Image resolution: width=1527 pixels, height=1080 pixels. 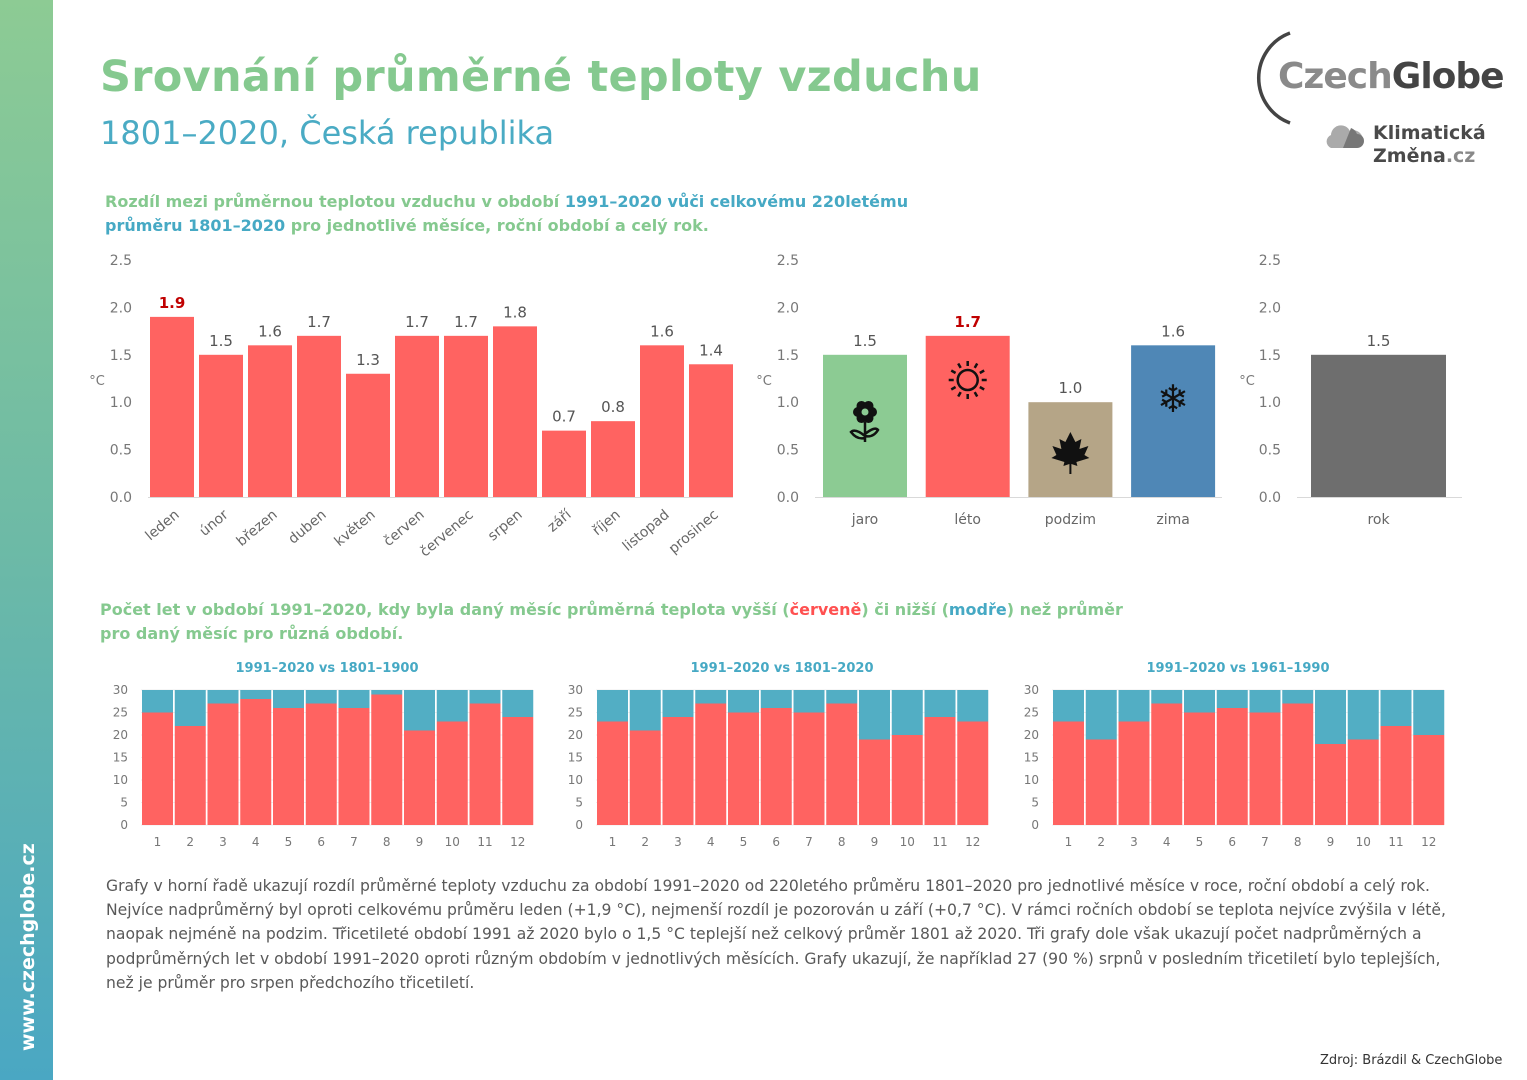 I want to click on x-tick-label: 3, so click(x=1134, y=842).